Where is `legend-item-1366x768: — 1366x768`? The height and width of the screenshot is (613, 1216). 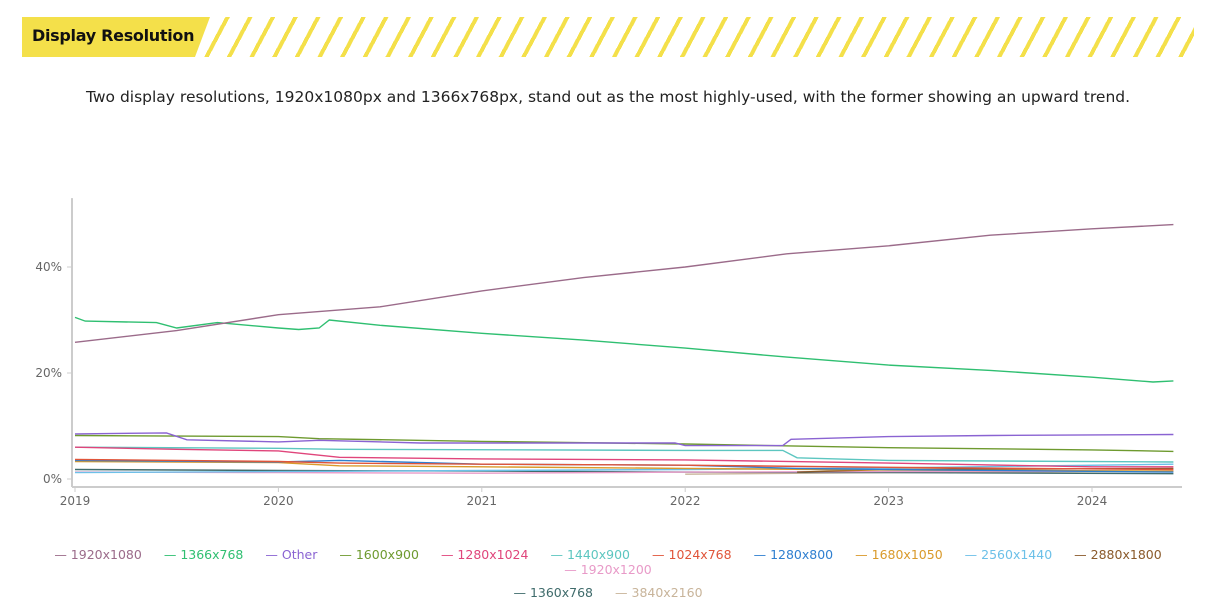
legend-item-1366x768: — 1366x768 is located at coordinates (204, 554).